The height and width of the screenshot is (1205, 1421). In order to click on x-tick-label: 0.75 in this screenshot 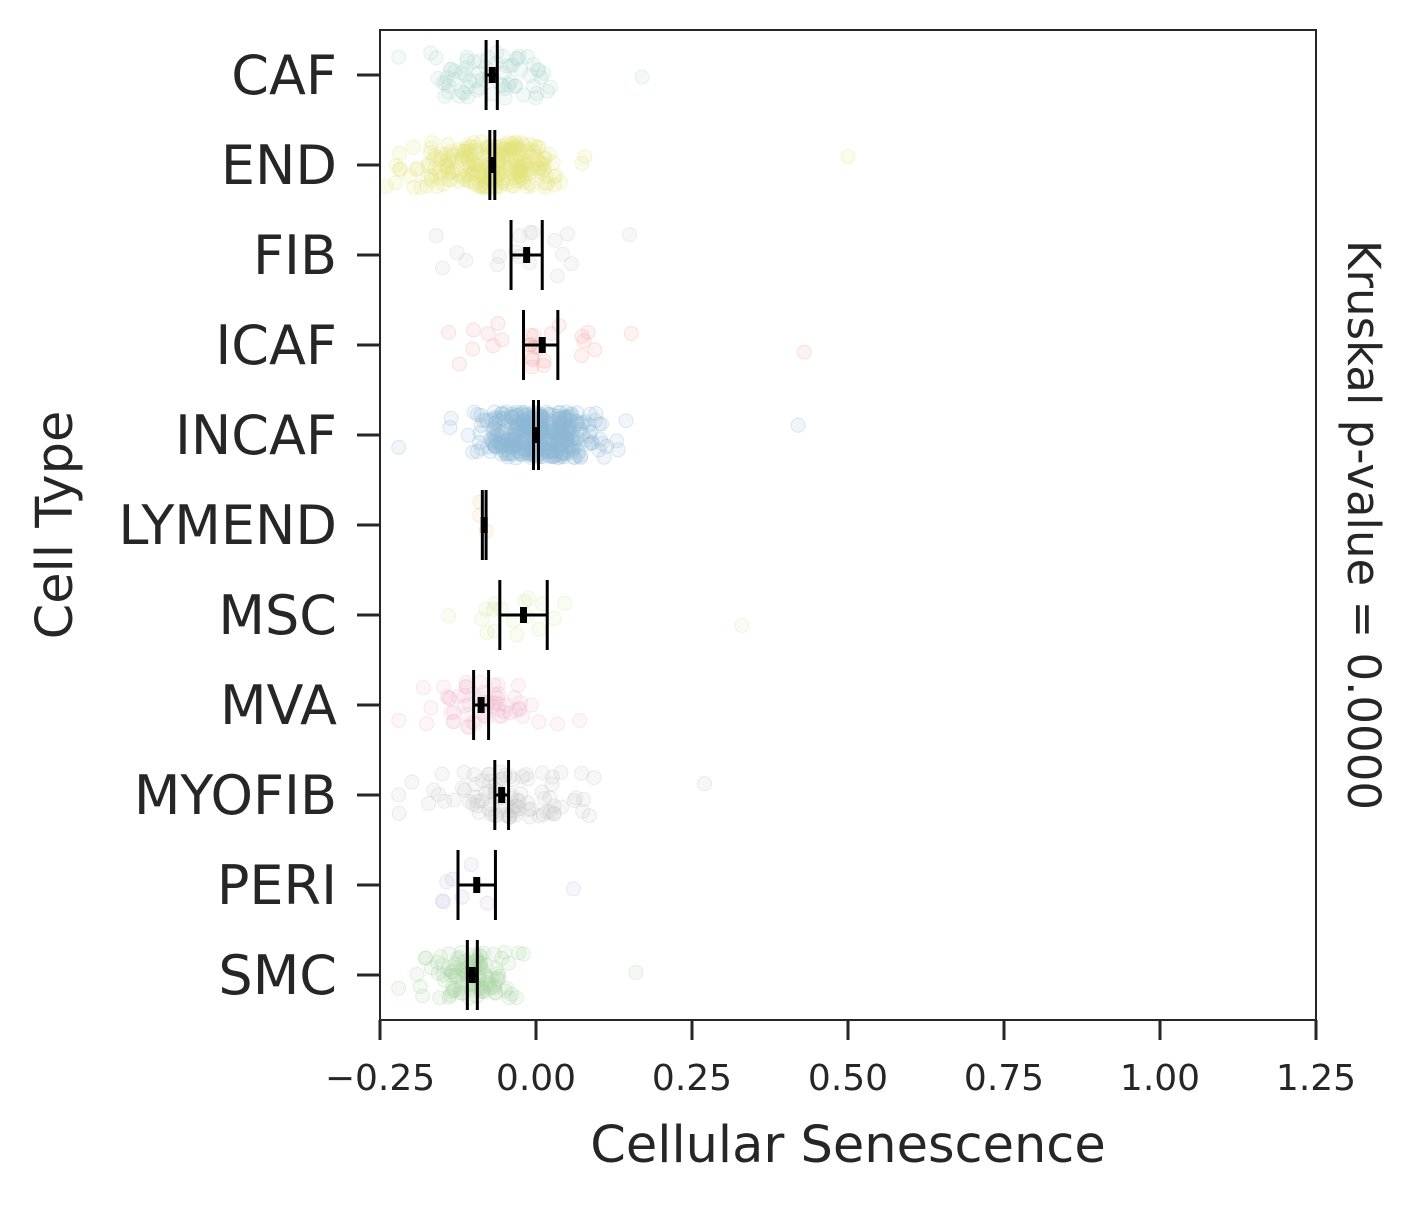, I will do `click(1004, 1078)`.